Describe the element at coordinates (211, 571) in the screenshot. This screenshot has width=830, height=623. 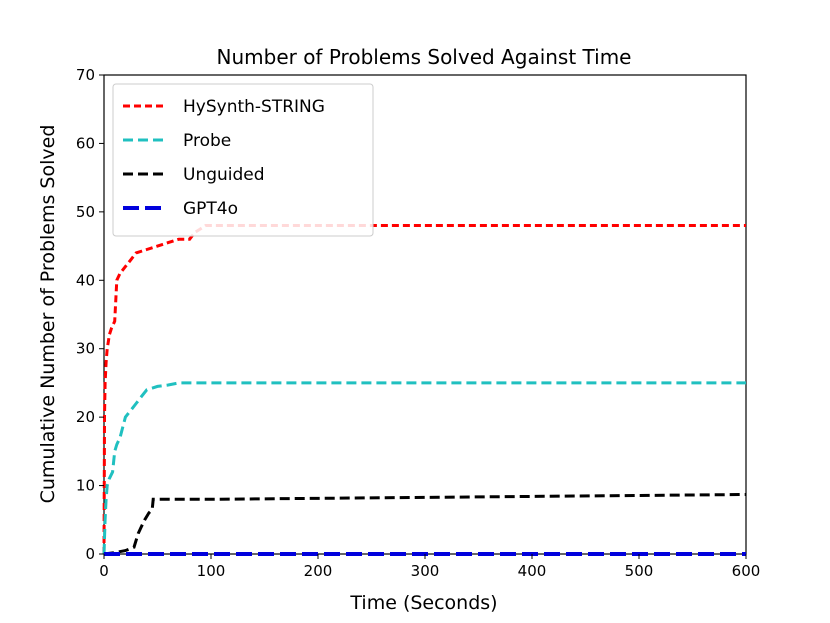
I see `x-tick-label-1: 100` at that location.